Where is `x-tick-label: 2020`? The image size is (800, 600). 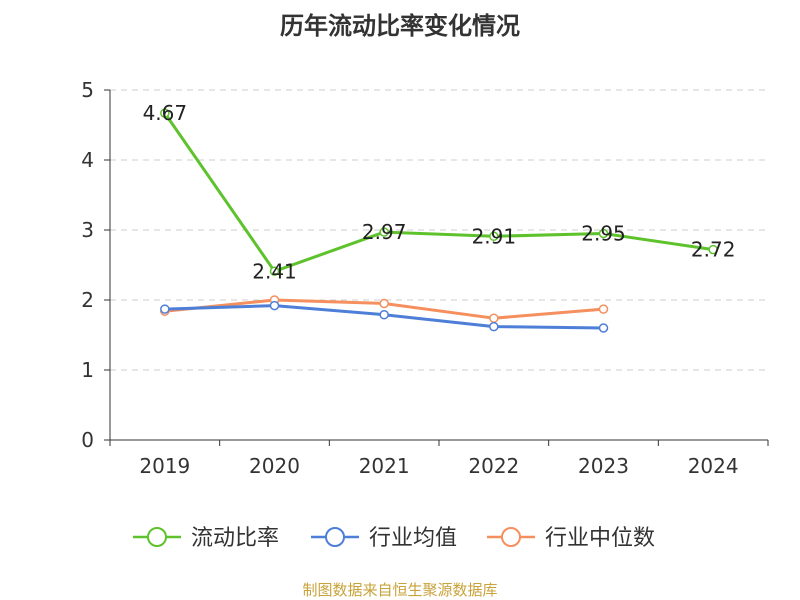 x-tick-label: 2020 is located at coordinates (274, 466).